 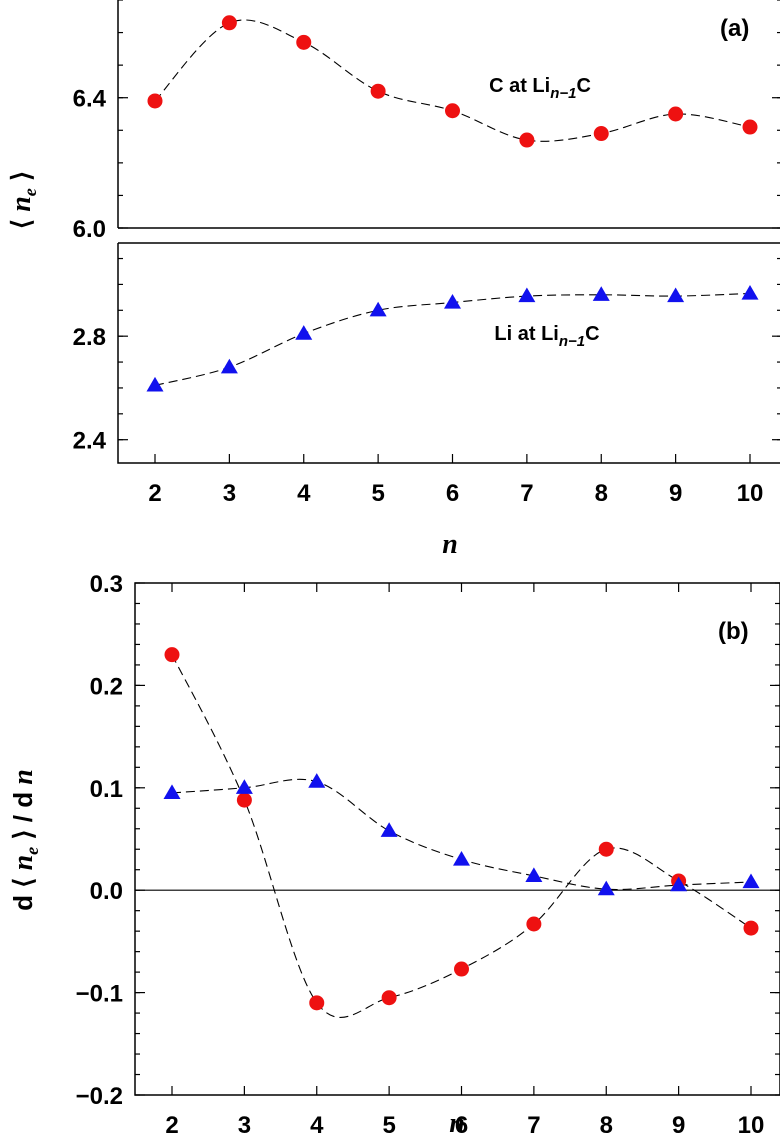 What do you see at coordinates (317, 1125) in the screenshot?
I see `panel-b-x-tick-label: 4` at bounding box center [317, 1125].